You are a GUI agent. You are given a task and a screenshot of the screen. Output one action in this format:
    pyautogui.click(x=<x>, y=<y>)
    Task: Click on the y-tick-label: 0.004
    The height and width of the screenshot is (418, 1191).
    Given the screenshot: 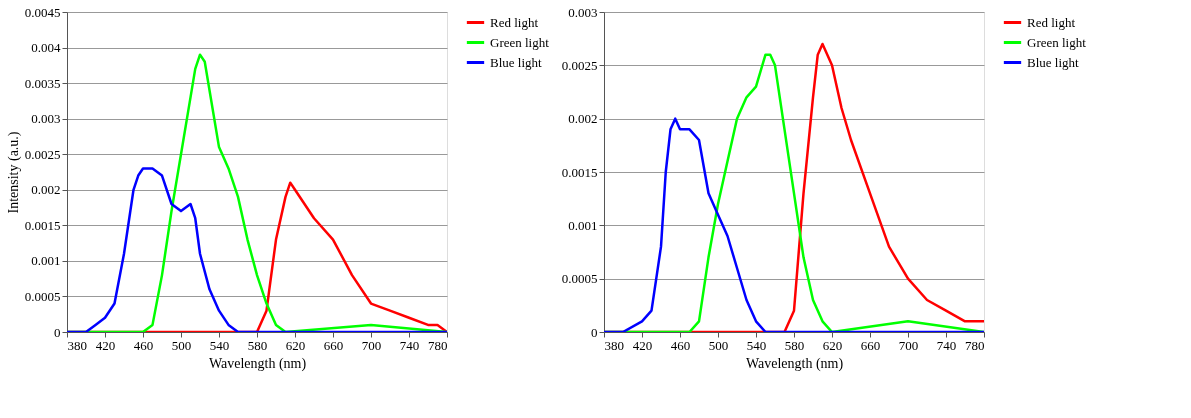 What is the action you would take?
    pyautogui.click(x=46, y=48)
    